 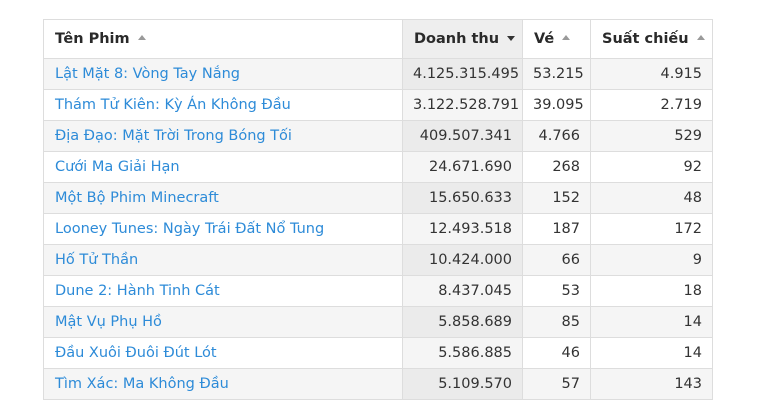 What do you see at coordinates (137, 291) in the screenshot?
I see `film-title-link: Dune 2: Hành Tinh Cát` at bounding box center [137, 291].